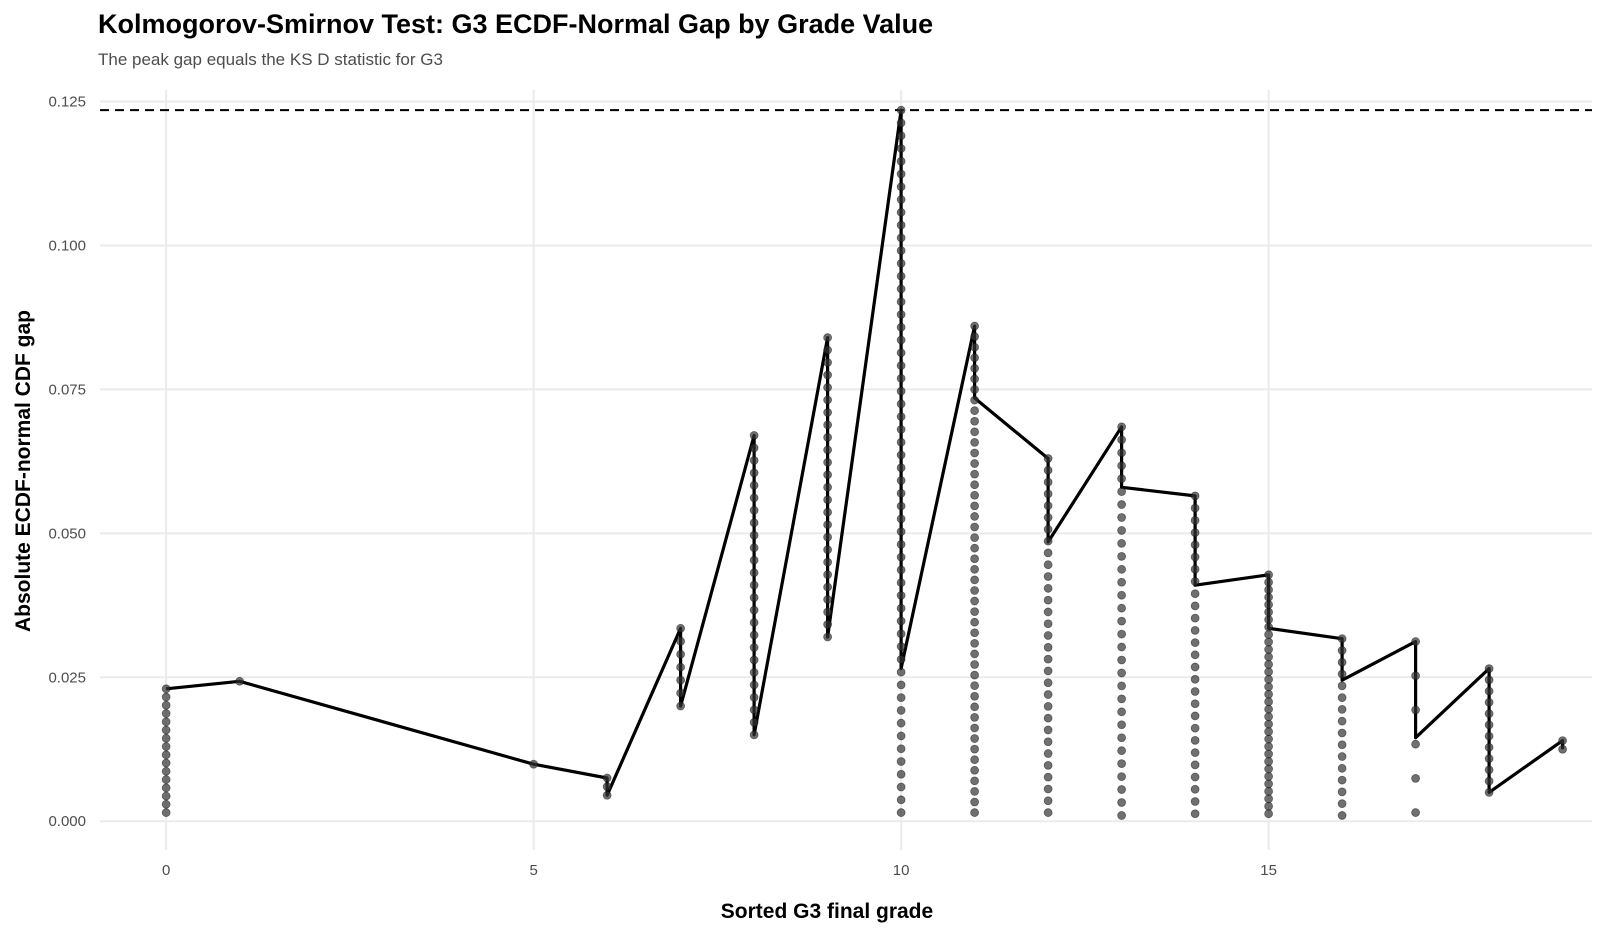  I want to click on y-tick-label: 0.075, so click(67, 389).